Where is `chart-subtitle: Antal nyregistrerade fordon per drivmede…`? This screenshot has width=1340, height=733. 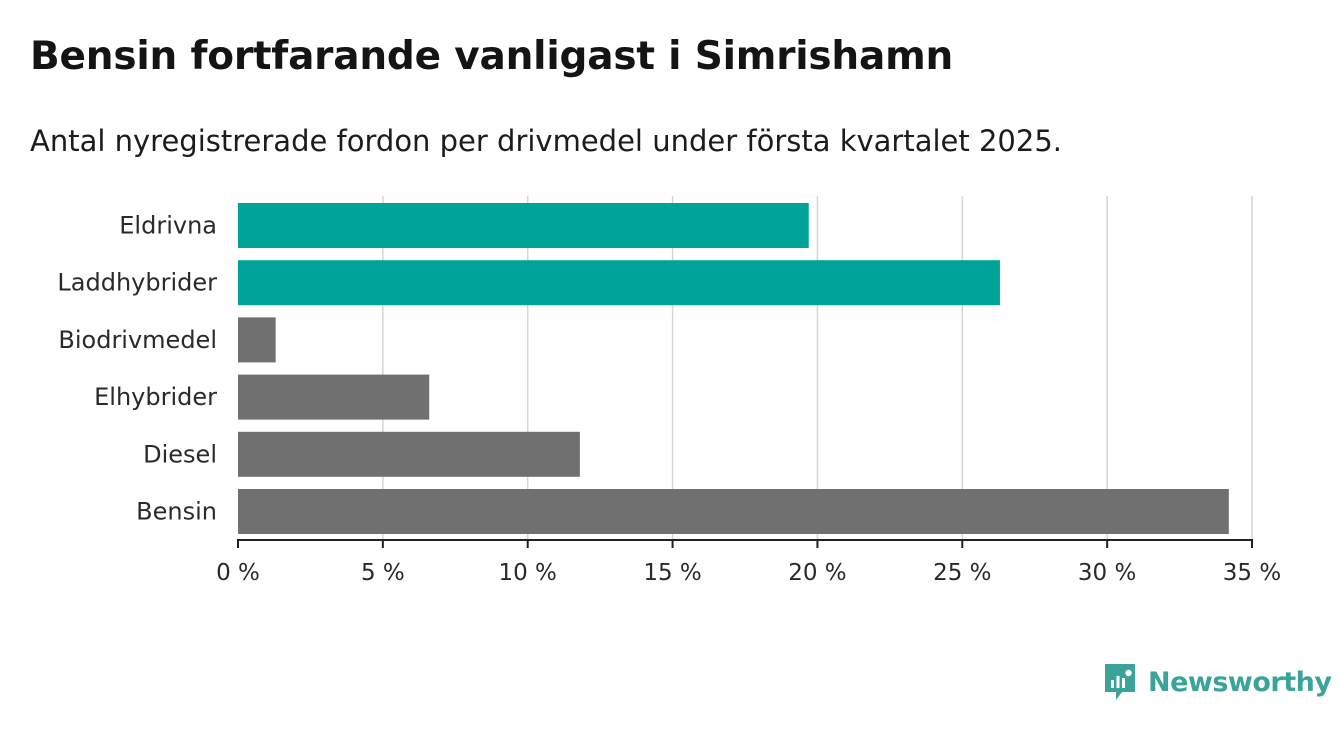 chart-subtitle: Antal nyregistrerade fordon per drivmede… is located at coordinates (546, 141).